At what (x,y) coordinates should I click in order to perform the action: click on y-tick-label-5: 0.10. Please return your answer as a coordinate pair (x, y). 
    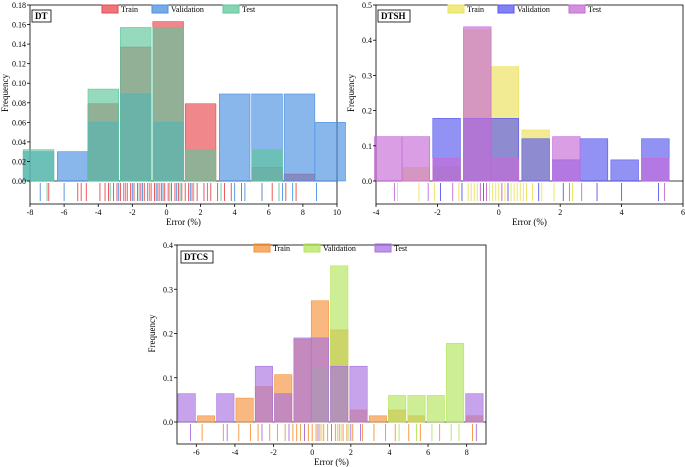
    Looking at the image, I should click on (19, 83).